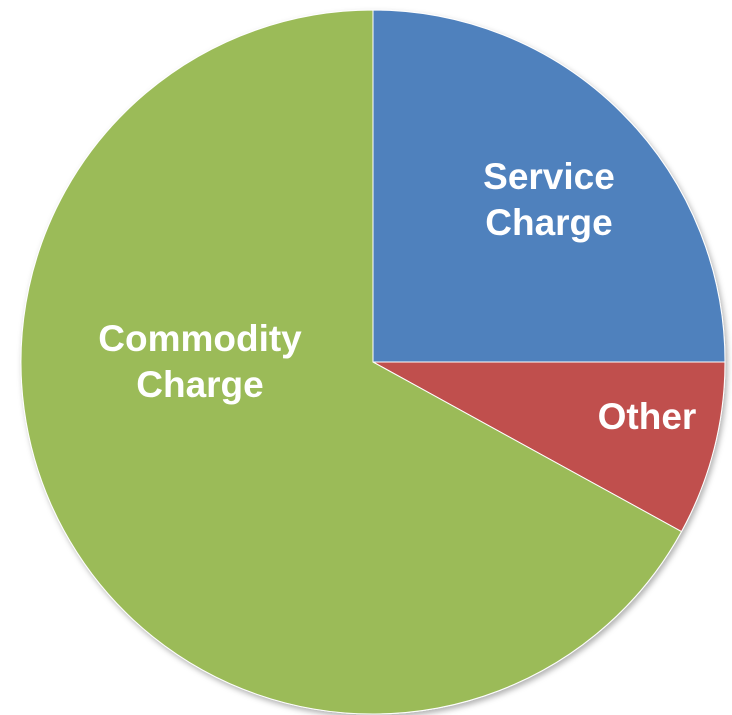 Image resolution: width=732 pixels, height=715 pixels. What do you see at coordinates (200, 361) in the screenshot?
I see `slice-label: Commodity Charge` at bounding box center [200, 361].